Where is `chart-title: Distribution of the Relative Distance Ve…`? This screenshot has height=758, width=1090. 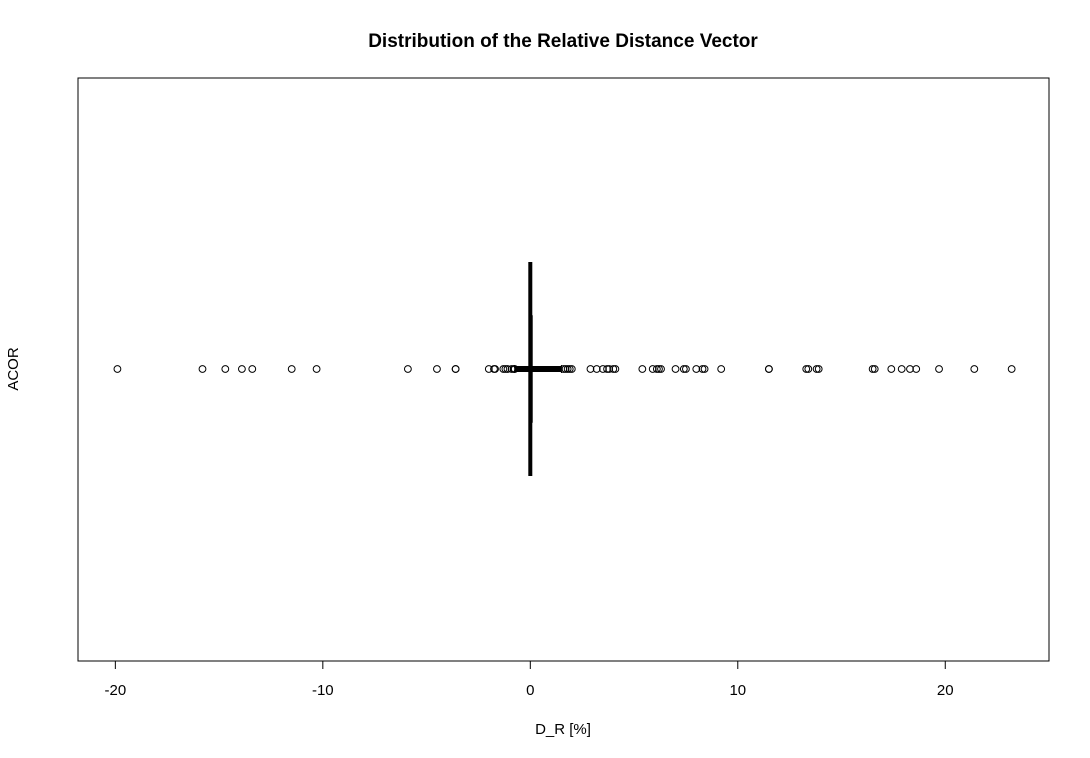 chart-title: Distribution of the Relative Distance Ve… is located at coordinates (563, 41).